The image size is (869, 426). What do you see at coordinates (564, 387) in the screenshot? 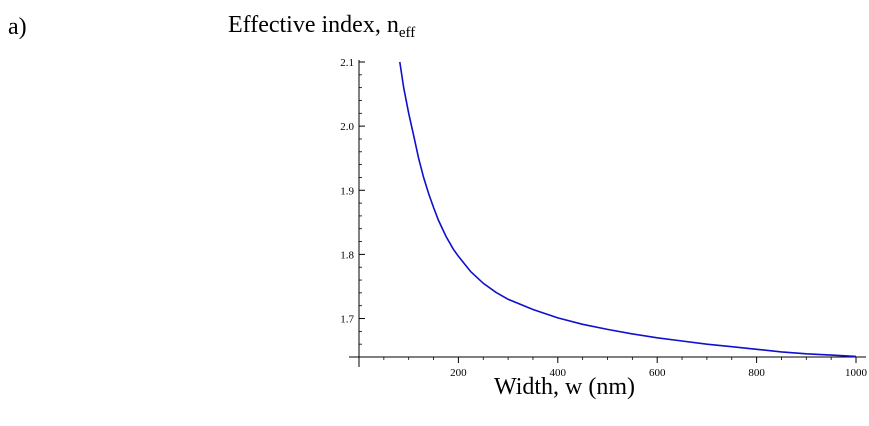
I see `x-axis-label: Width, w (nm)` at bounding box center [564, 387].